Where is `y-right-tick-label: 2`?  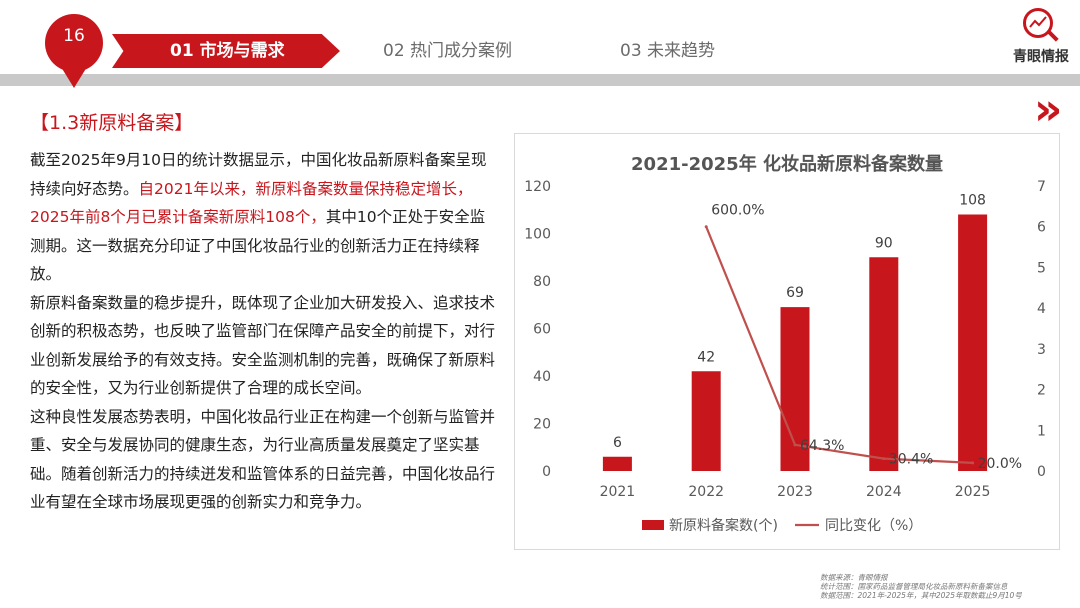 y-right-tick-label: 2 is located at coordinates (1041, 391).